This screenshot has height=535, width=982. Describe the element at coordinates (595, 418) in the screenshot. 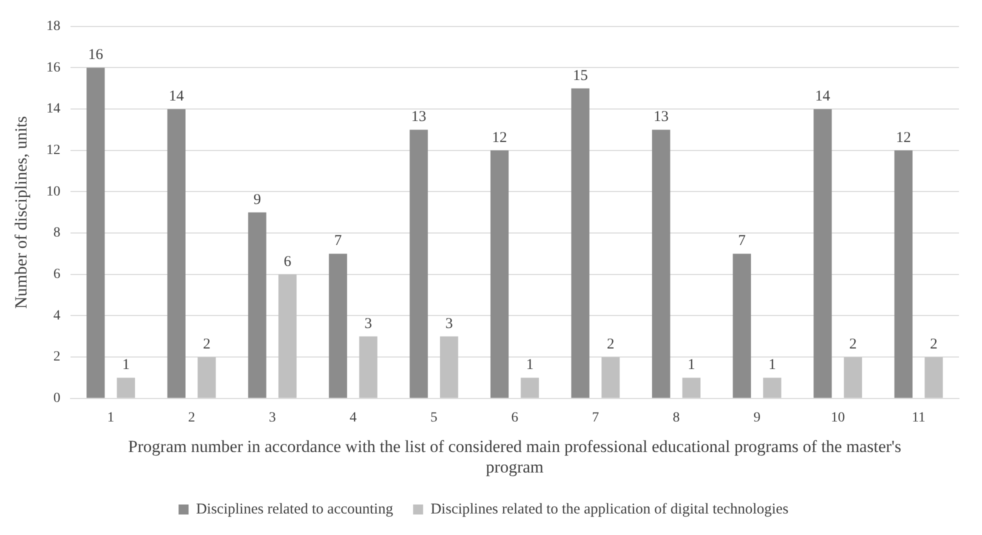

I see `x-tick-label: 7` at that location.